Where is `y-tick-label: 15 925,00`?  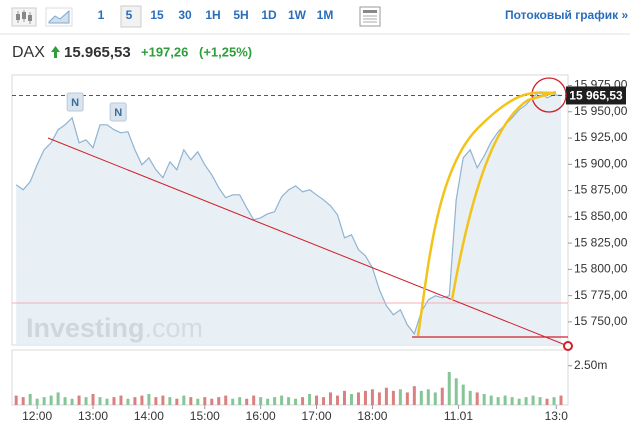 y-tick-label: 15 925,00 is located at coordinates (601, 137).